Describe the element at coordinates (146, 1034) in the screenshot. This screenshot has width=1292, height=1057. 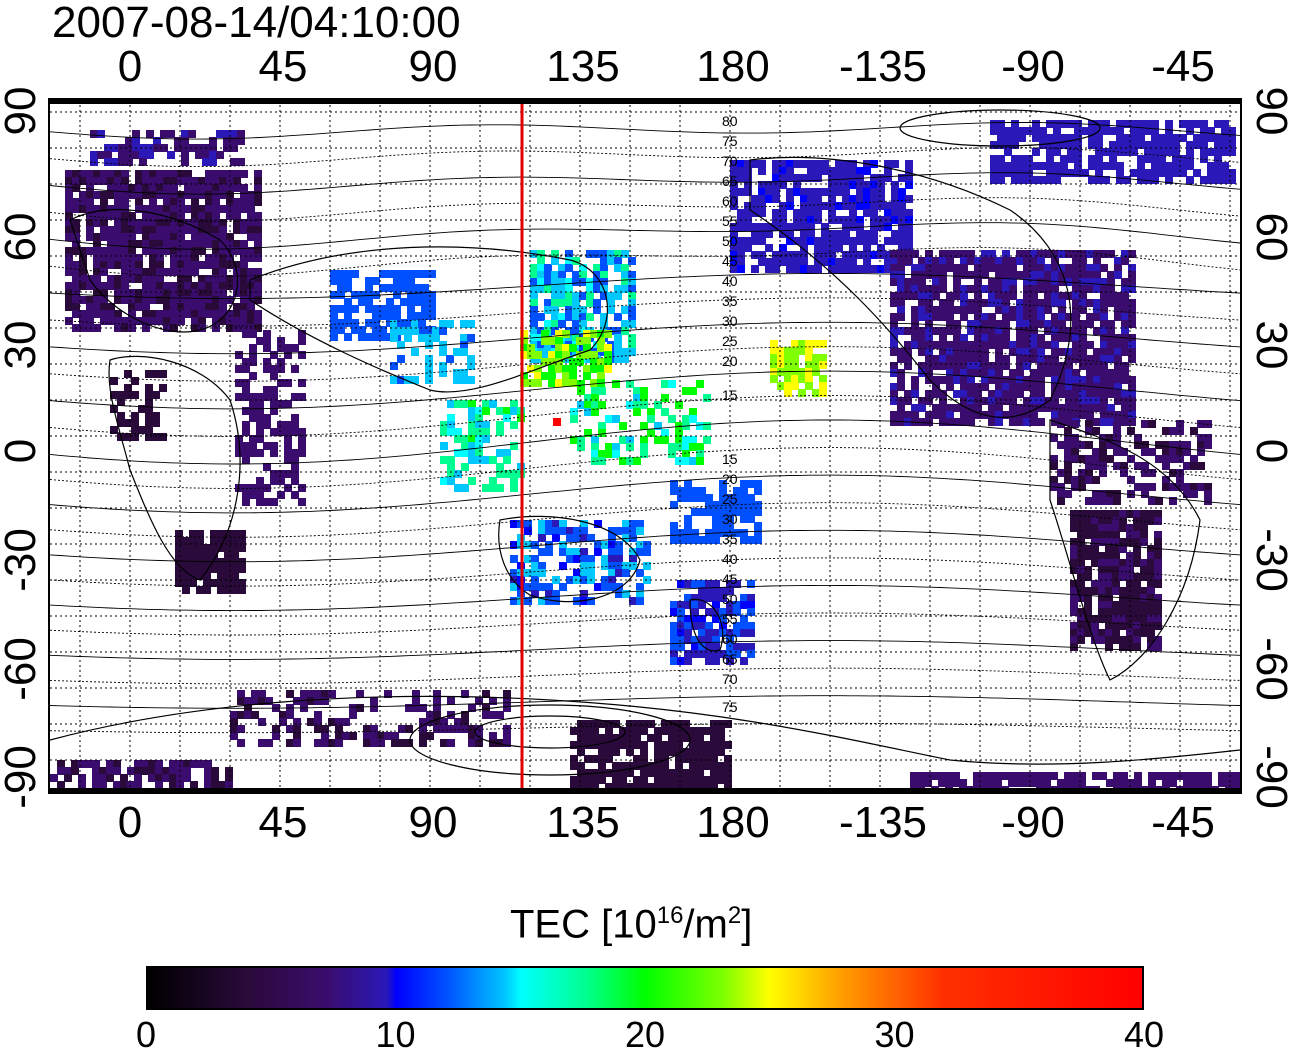
I see `colorbar-tick-label: 0` at that location.